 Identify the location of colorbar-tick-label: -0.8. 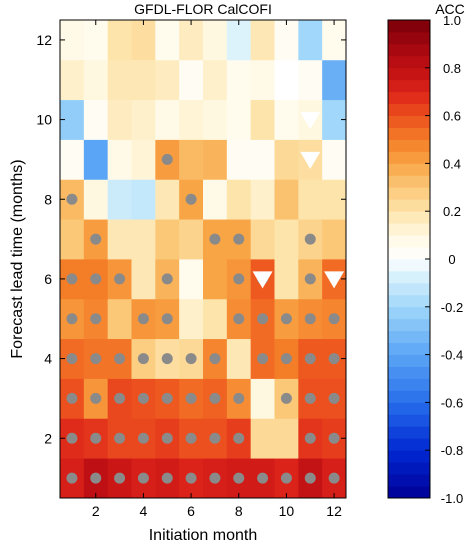
(452, 450).